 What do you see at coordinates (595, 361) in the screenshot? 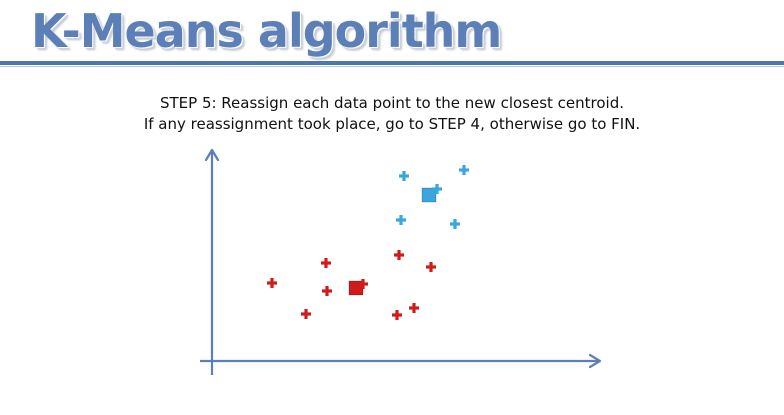
I see `x-axis-arrowhead` at bounding box center [595, 361].